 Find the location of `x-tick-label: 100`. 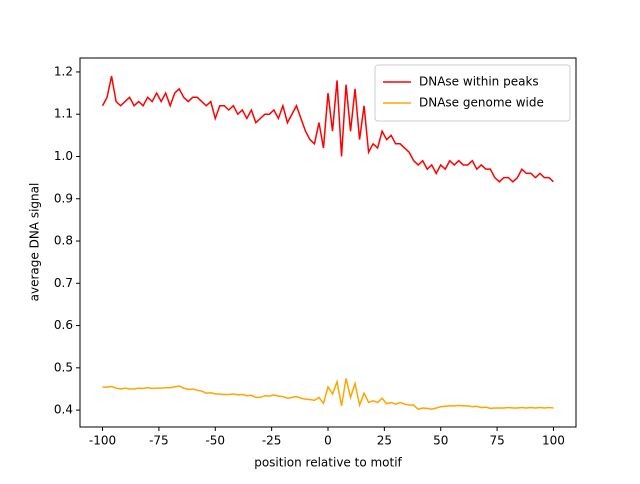

x-tick-label: 100 is located at coordinates (553, 441).